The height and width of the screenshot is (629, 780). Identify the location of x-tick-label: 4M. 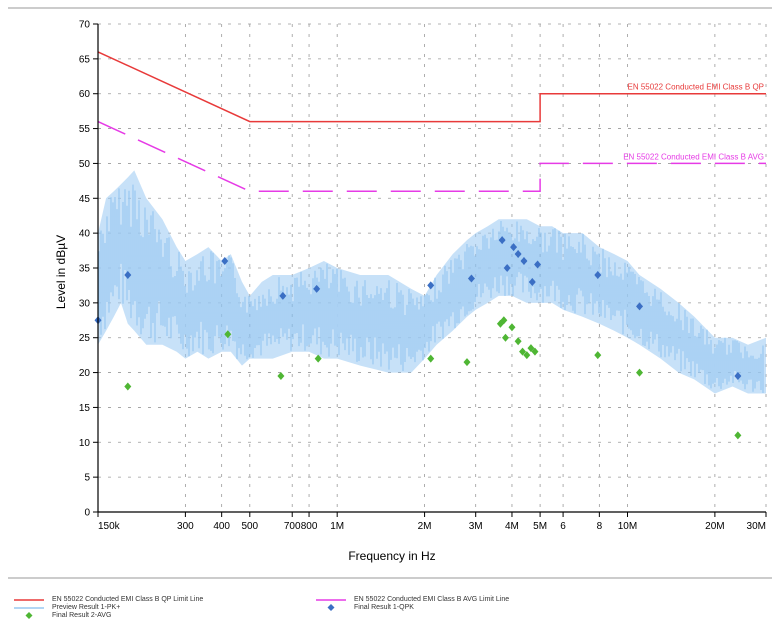
(512, 526).